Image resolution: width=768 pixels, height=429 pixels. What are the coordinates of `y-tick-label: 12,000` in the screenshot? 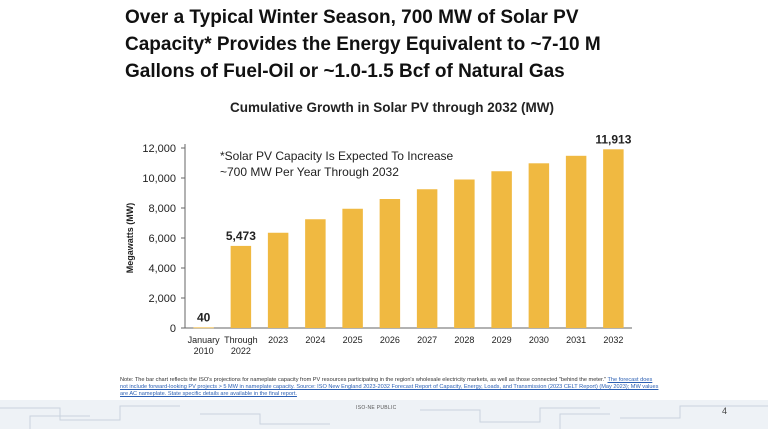 It's located at (159, 149).